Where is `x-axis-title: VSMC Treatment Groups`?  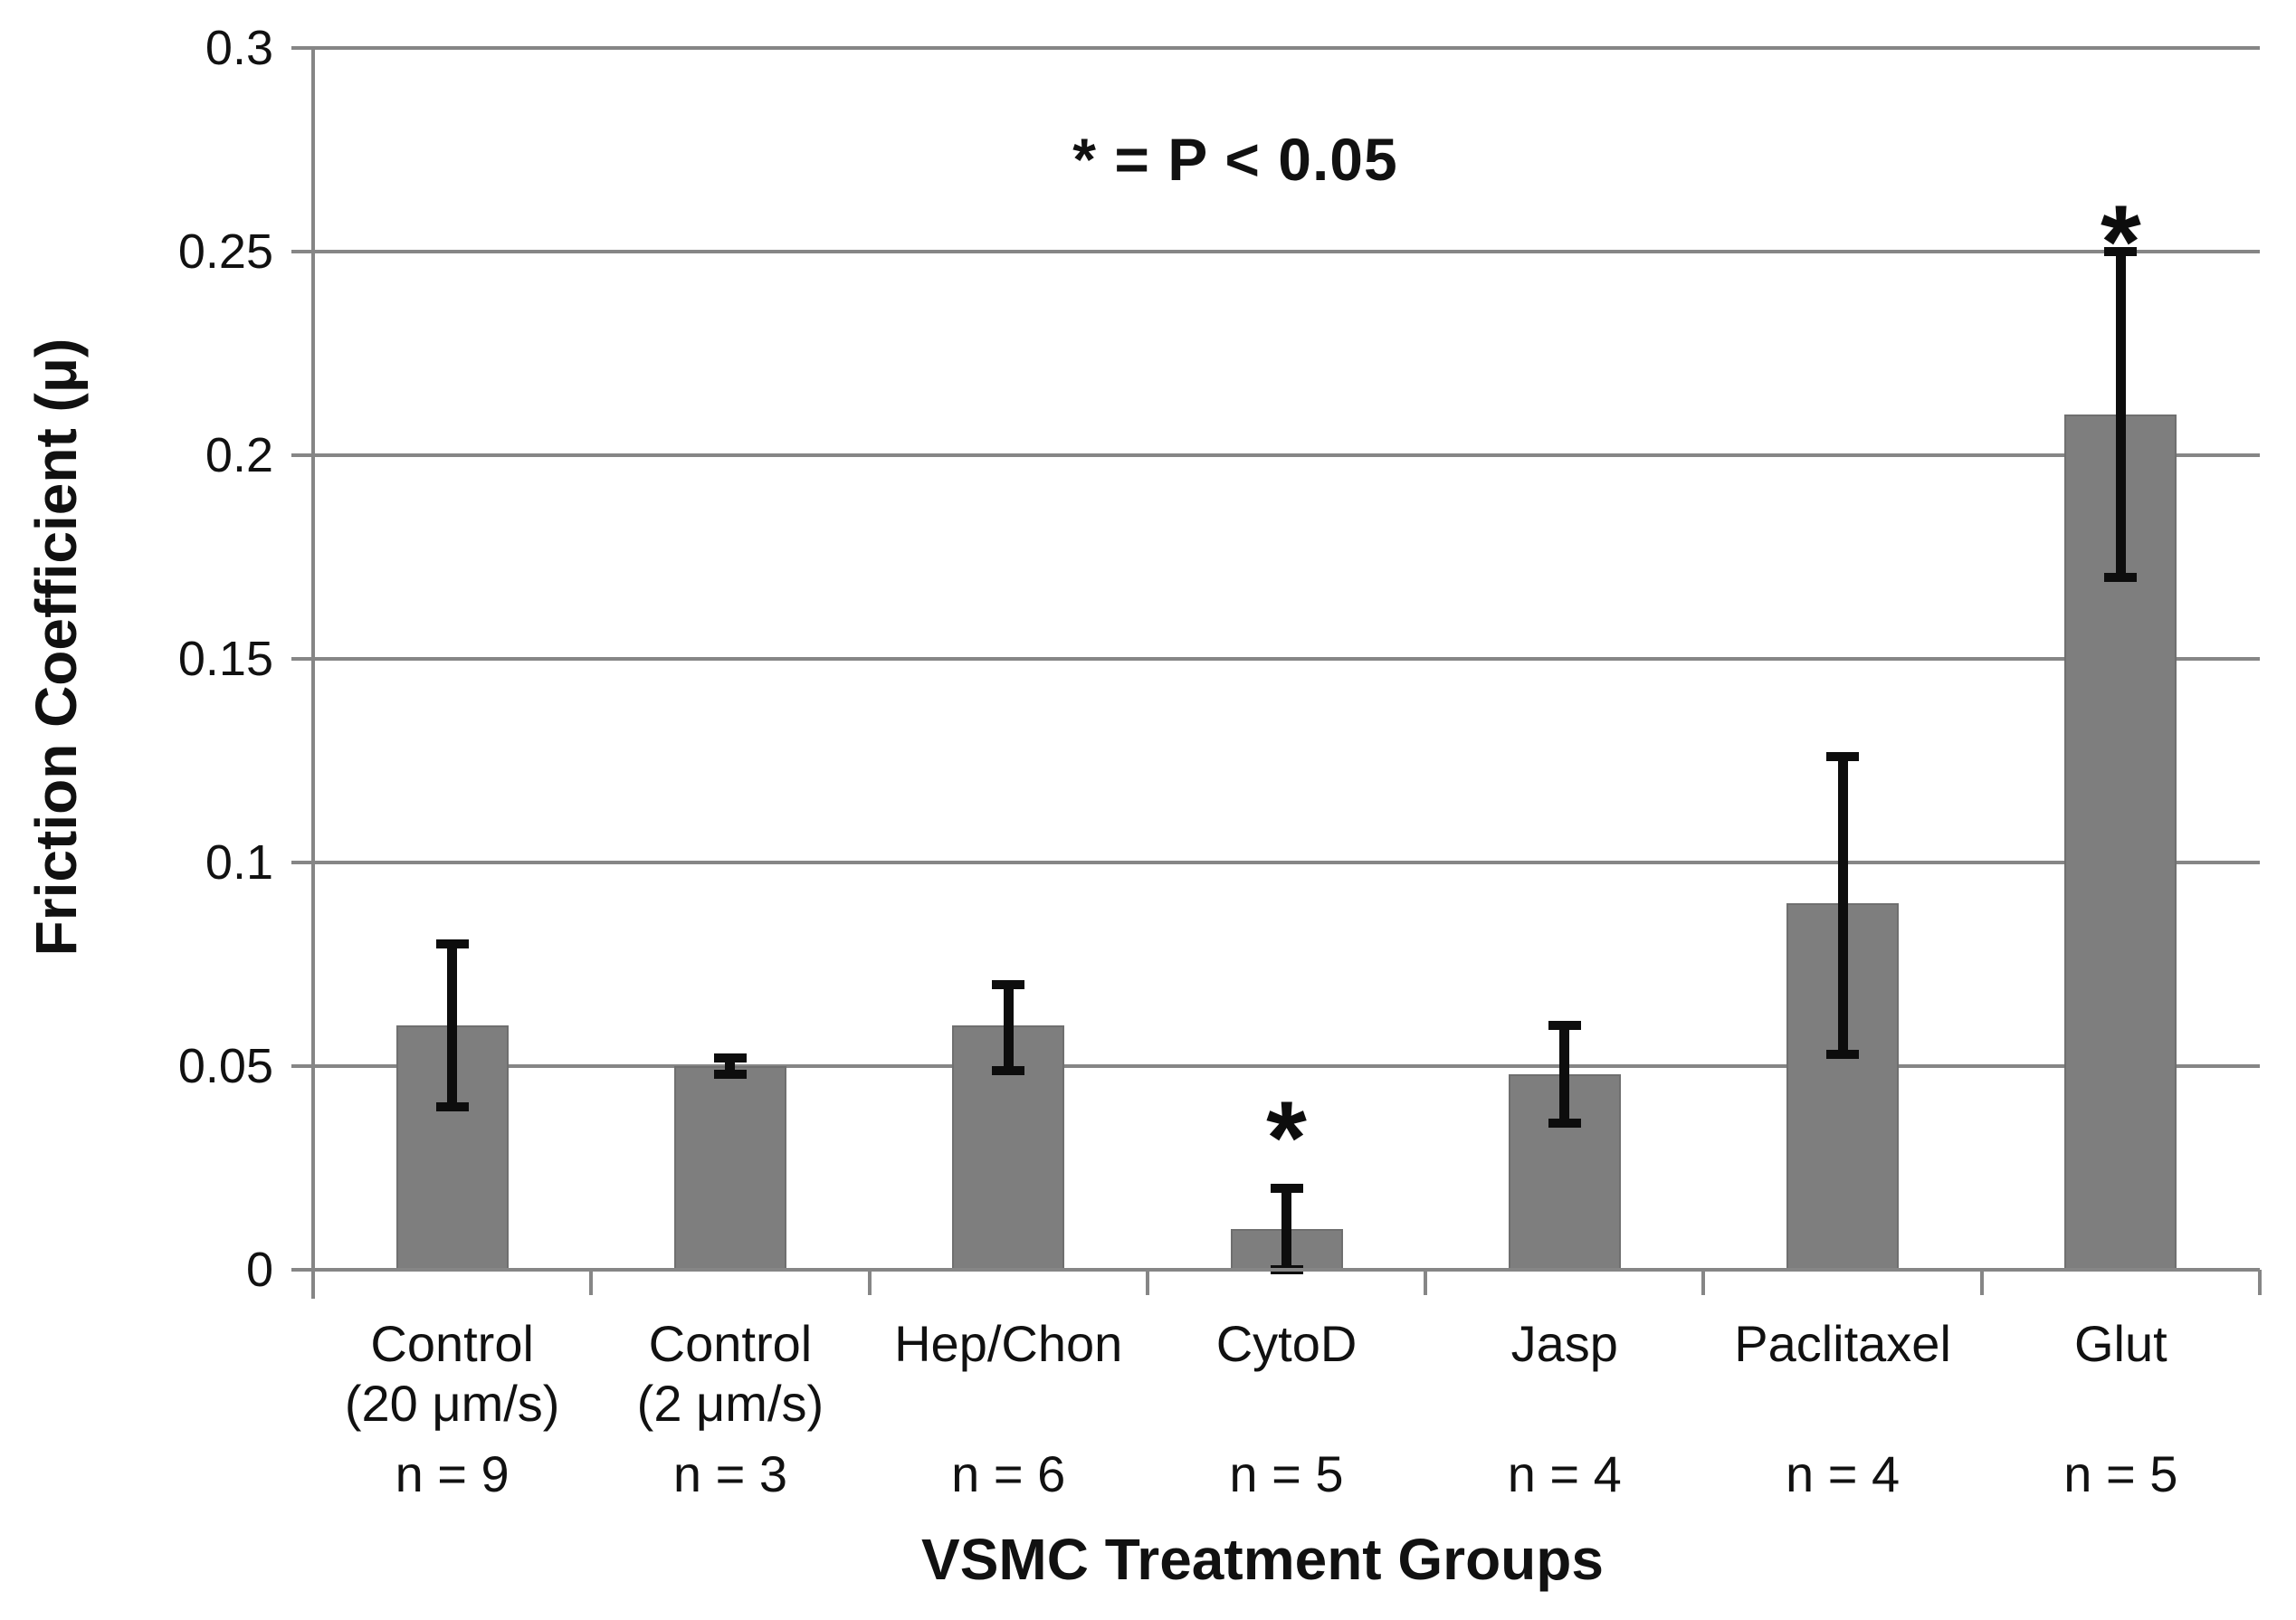
x-axis-title: VSMC Treatment Groups is located at coordinates (1263, 1559).